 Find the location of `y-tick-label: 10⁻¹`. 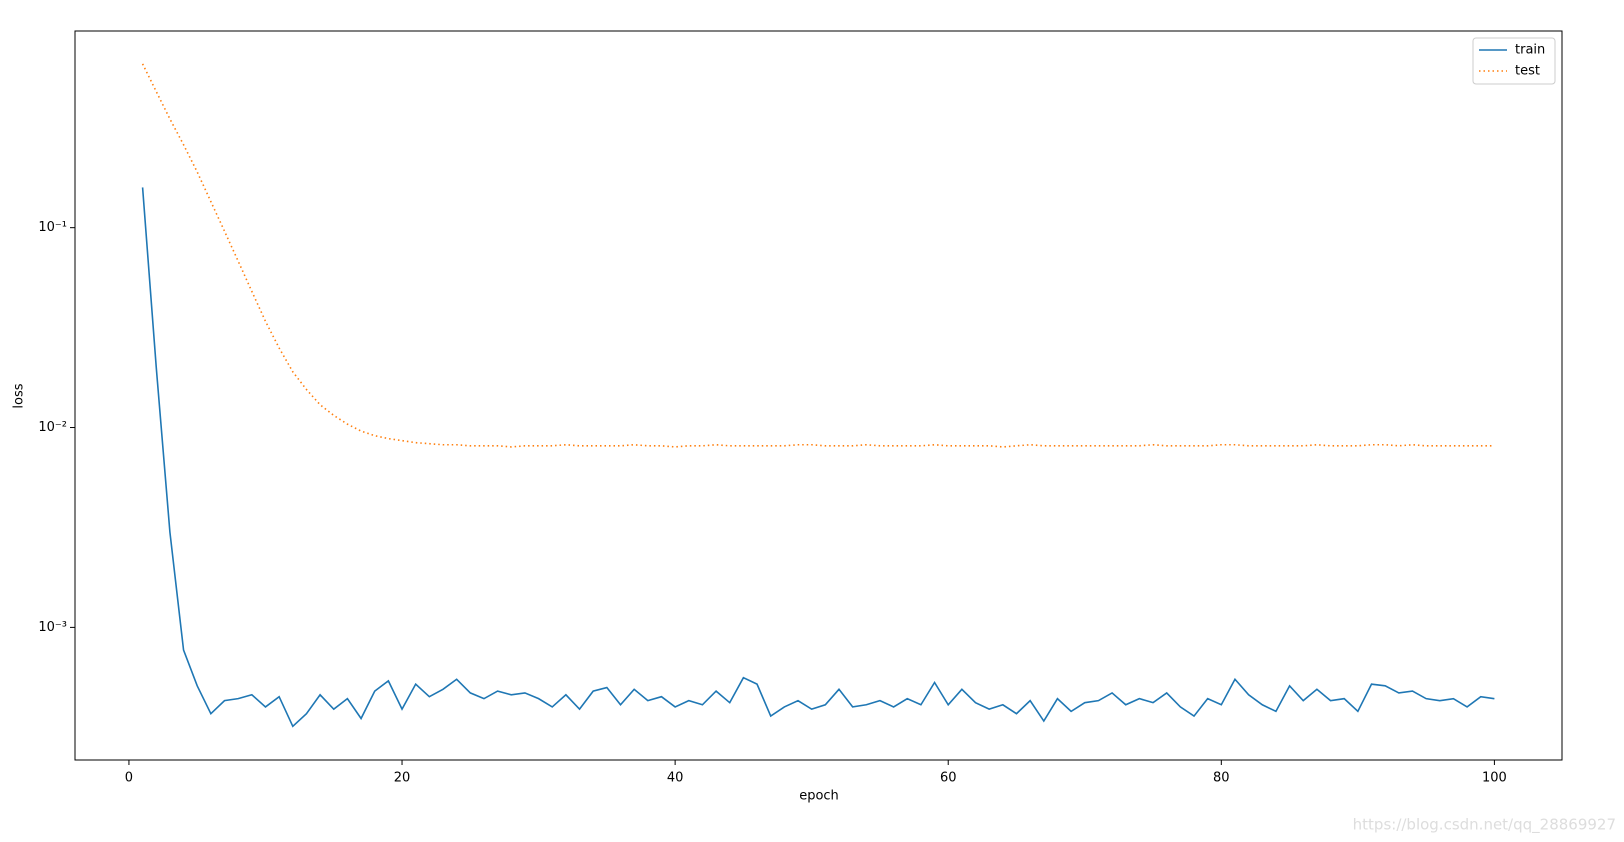

y-tick-label: 10⁻¹ is located at coordinates (52, 227).